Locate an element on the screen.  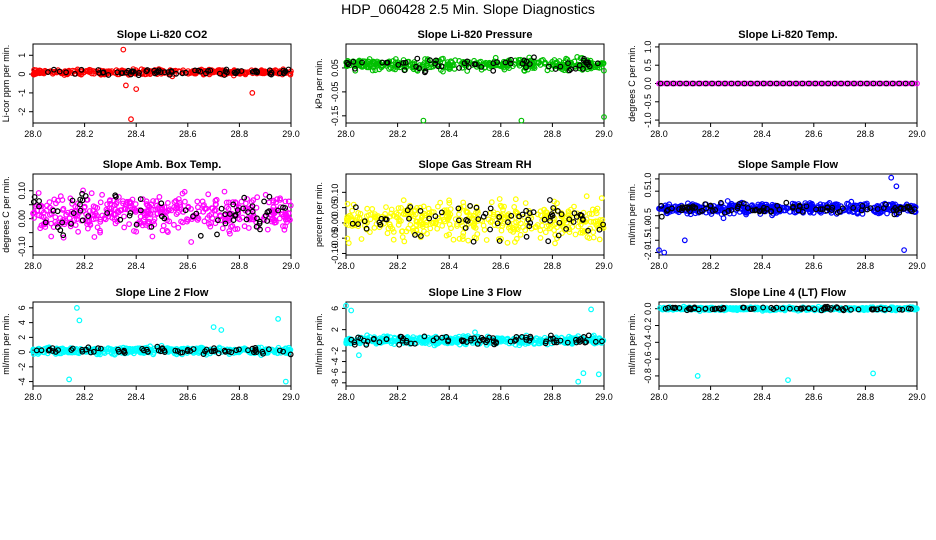
y-tick-label: -0.2 is located at coordinates (648, 326).